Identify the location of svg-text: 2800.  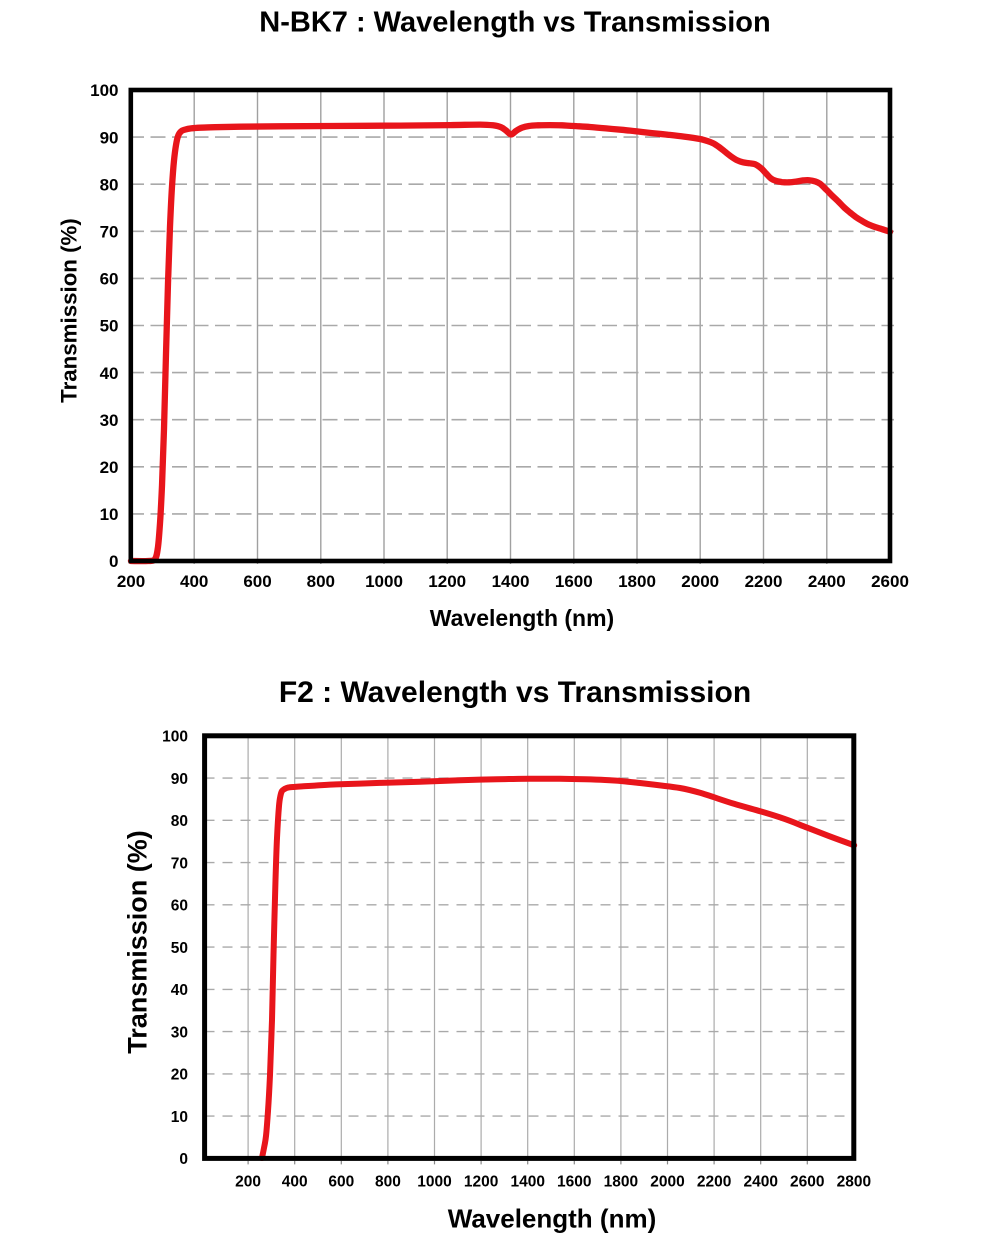
(854, 1181).